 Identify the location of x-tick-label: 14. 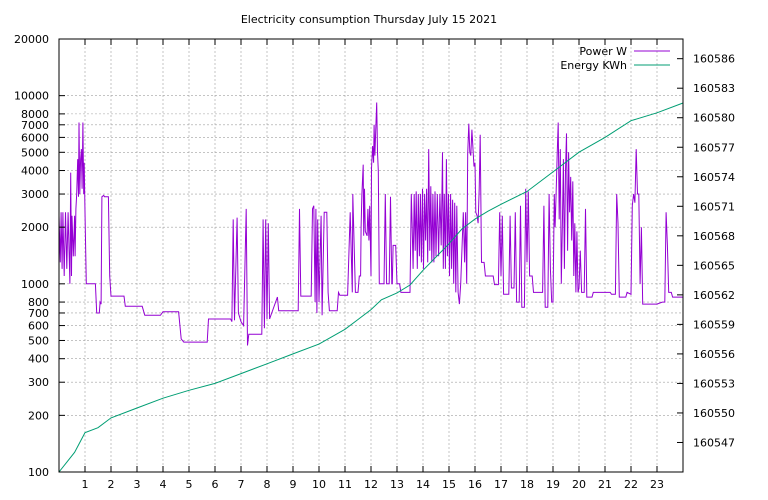
(423, 484).